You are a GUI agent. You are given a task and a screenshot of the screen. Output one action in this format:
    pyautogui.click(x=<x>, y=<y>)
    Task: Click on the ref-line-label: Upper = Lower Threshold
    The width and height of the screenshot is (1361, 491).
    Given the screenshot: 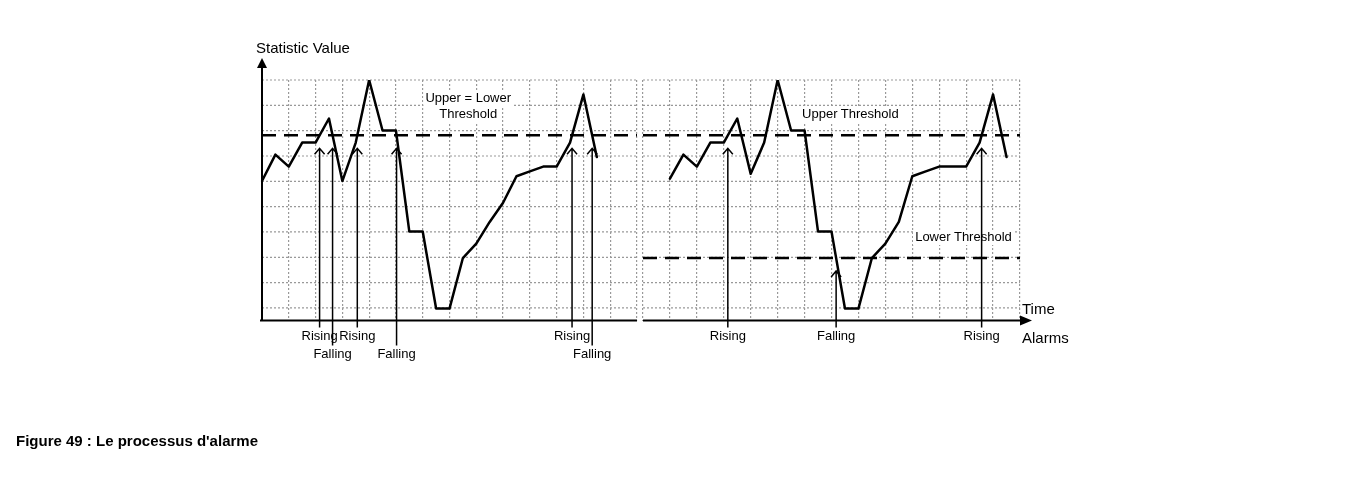 What is the action you would take?
    pyautogui.click(x=468, y=106)
    